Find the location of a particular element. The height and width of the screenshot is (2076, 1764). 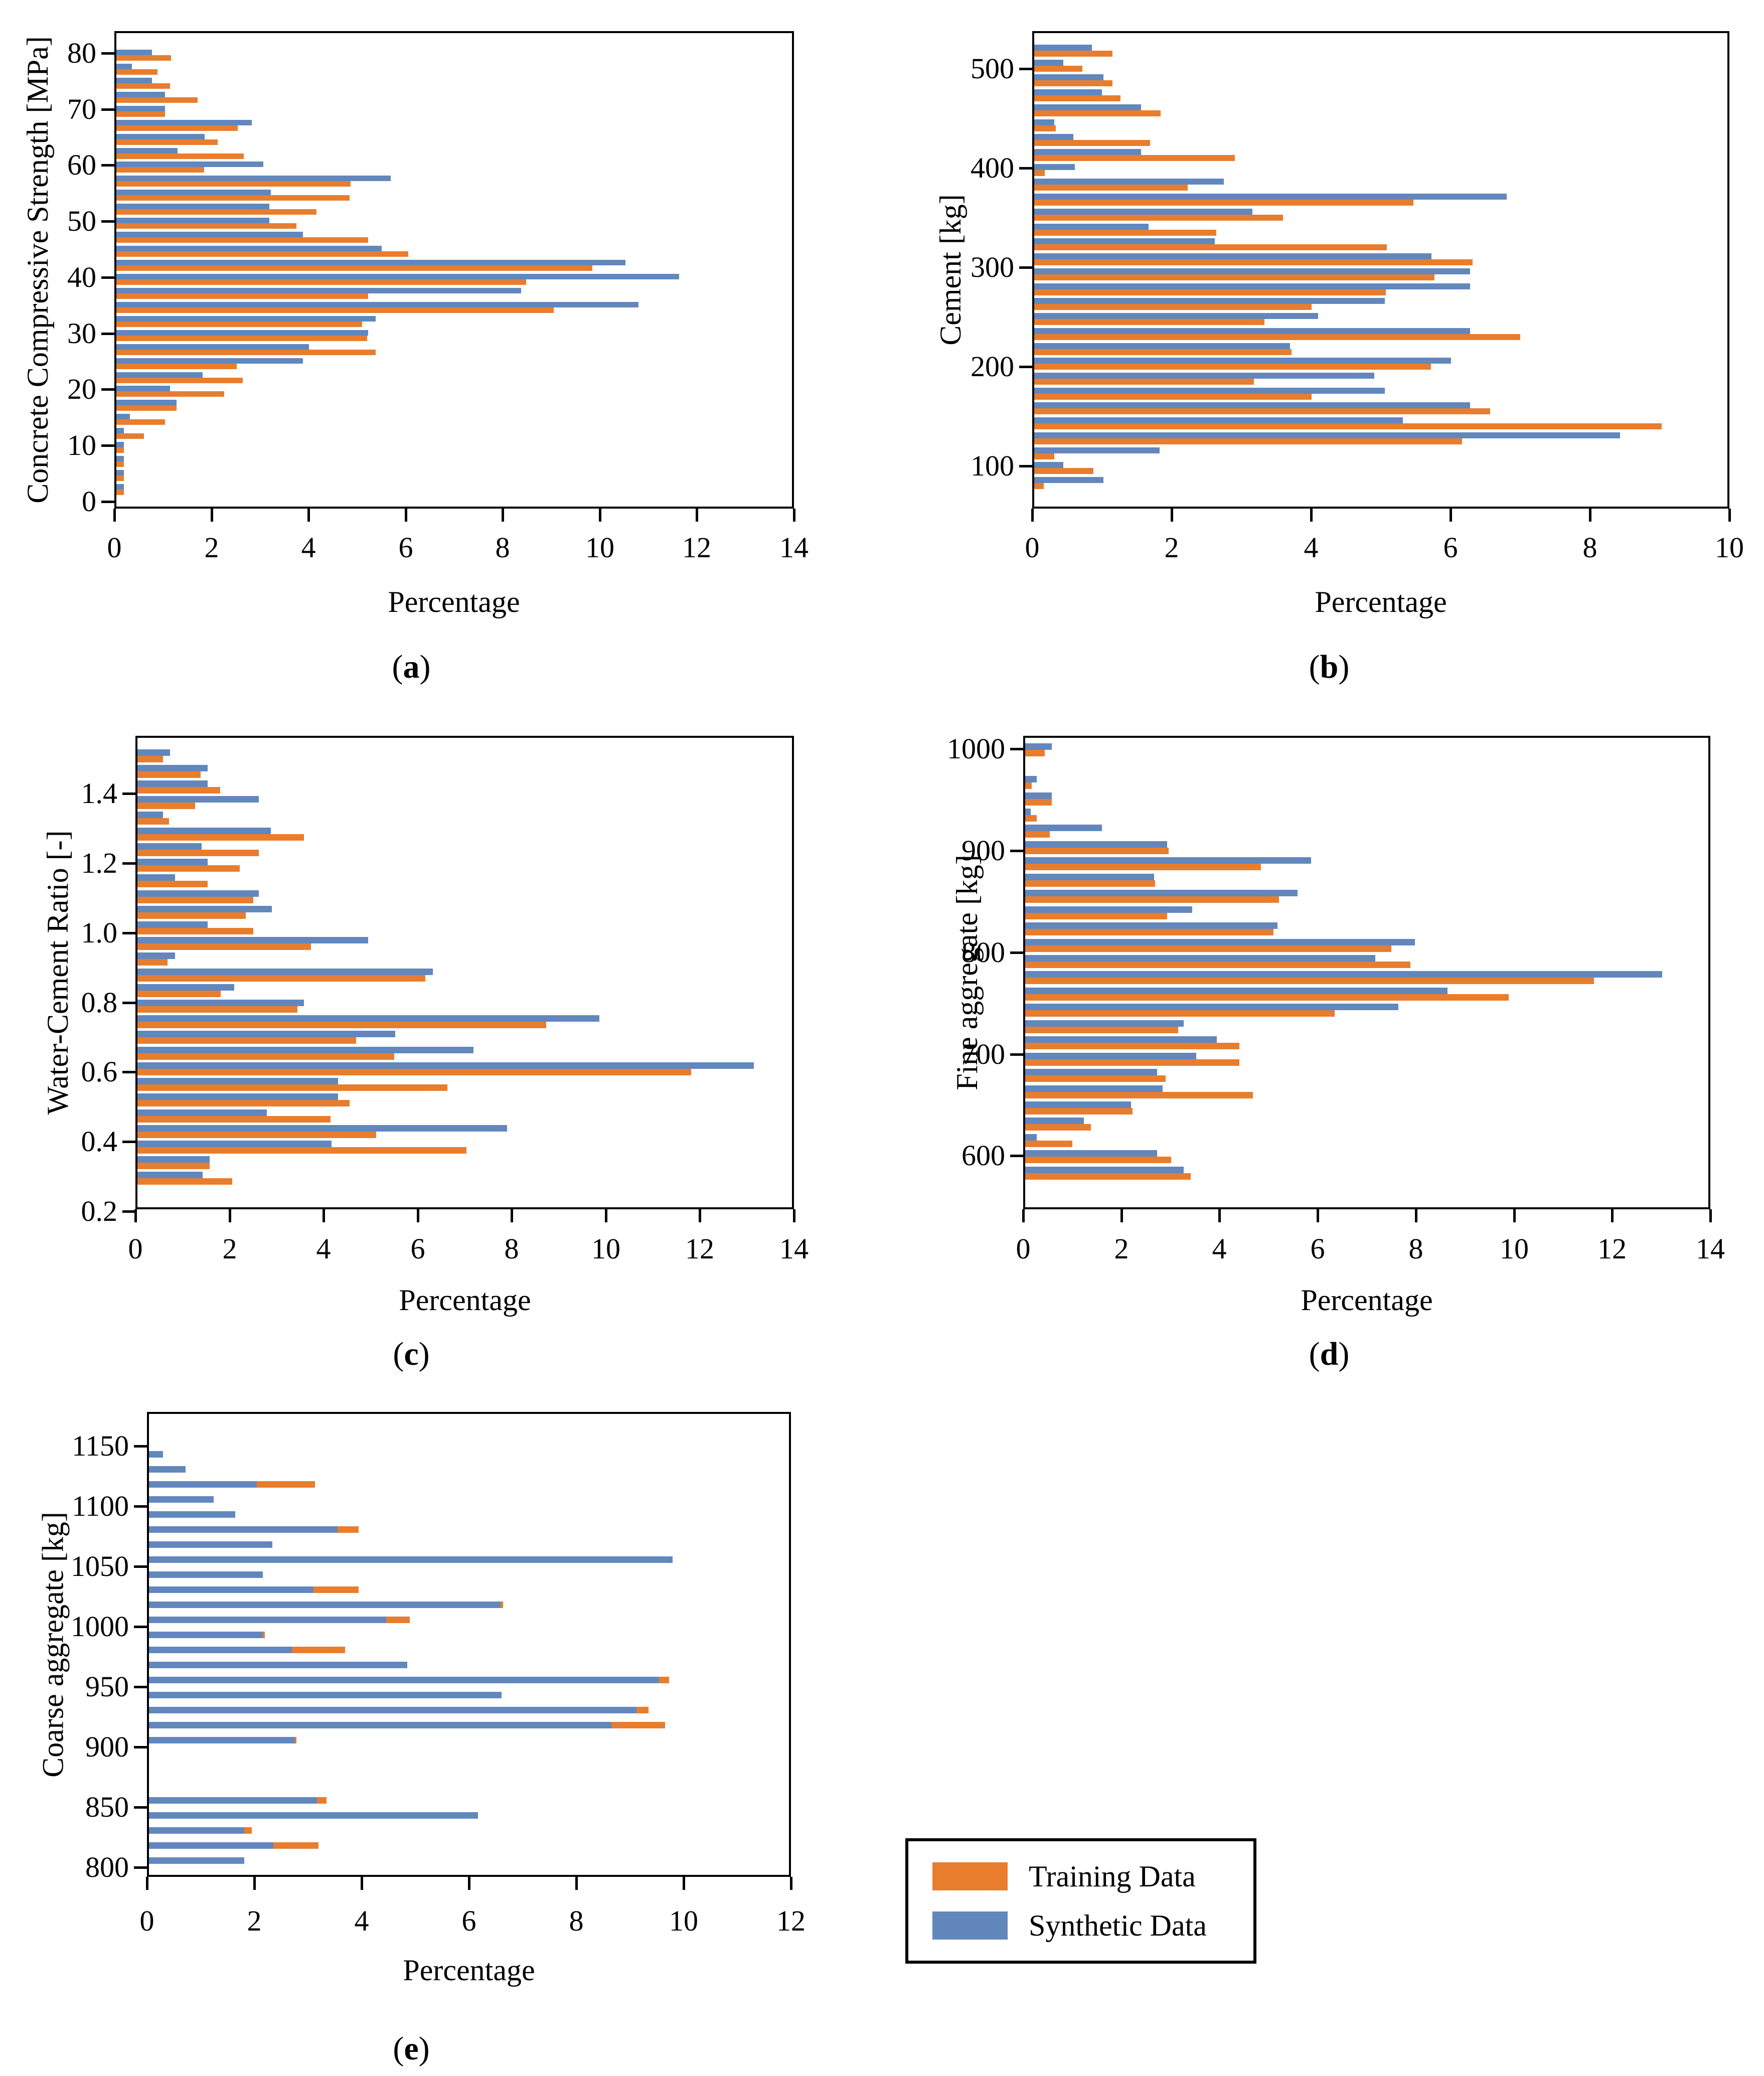

y-tick-label: 0.8 is located at coordinates (99, 1002).